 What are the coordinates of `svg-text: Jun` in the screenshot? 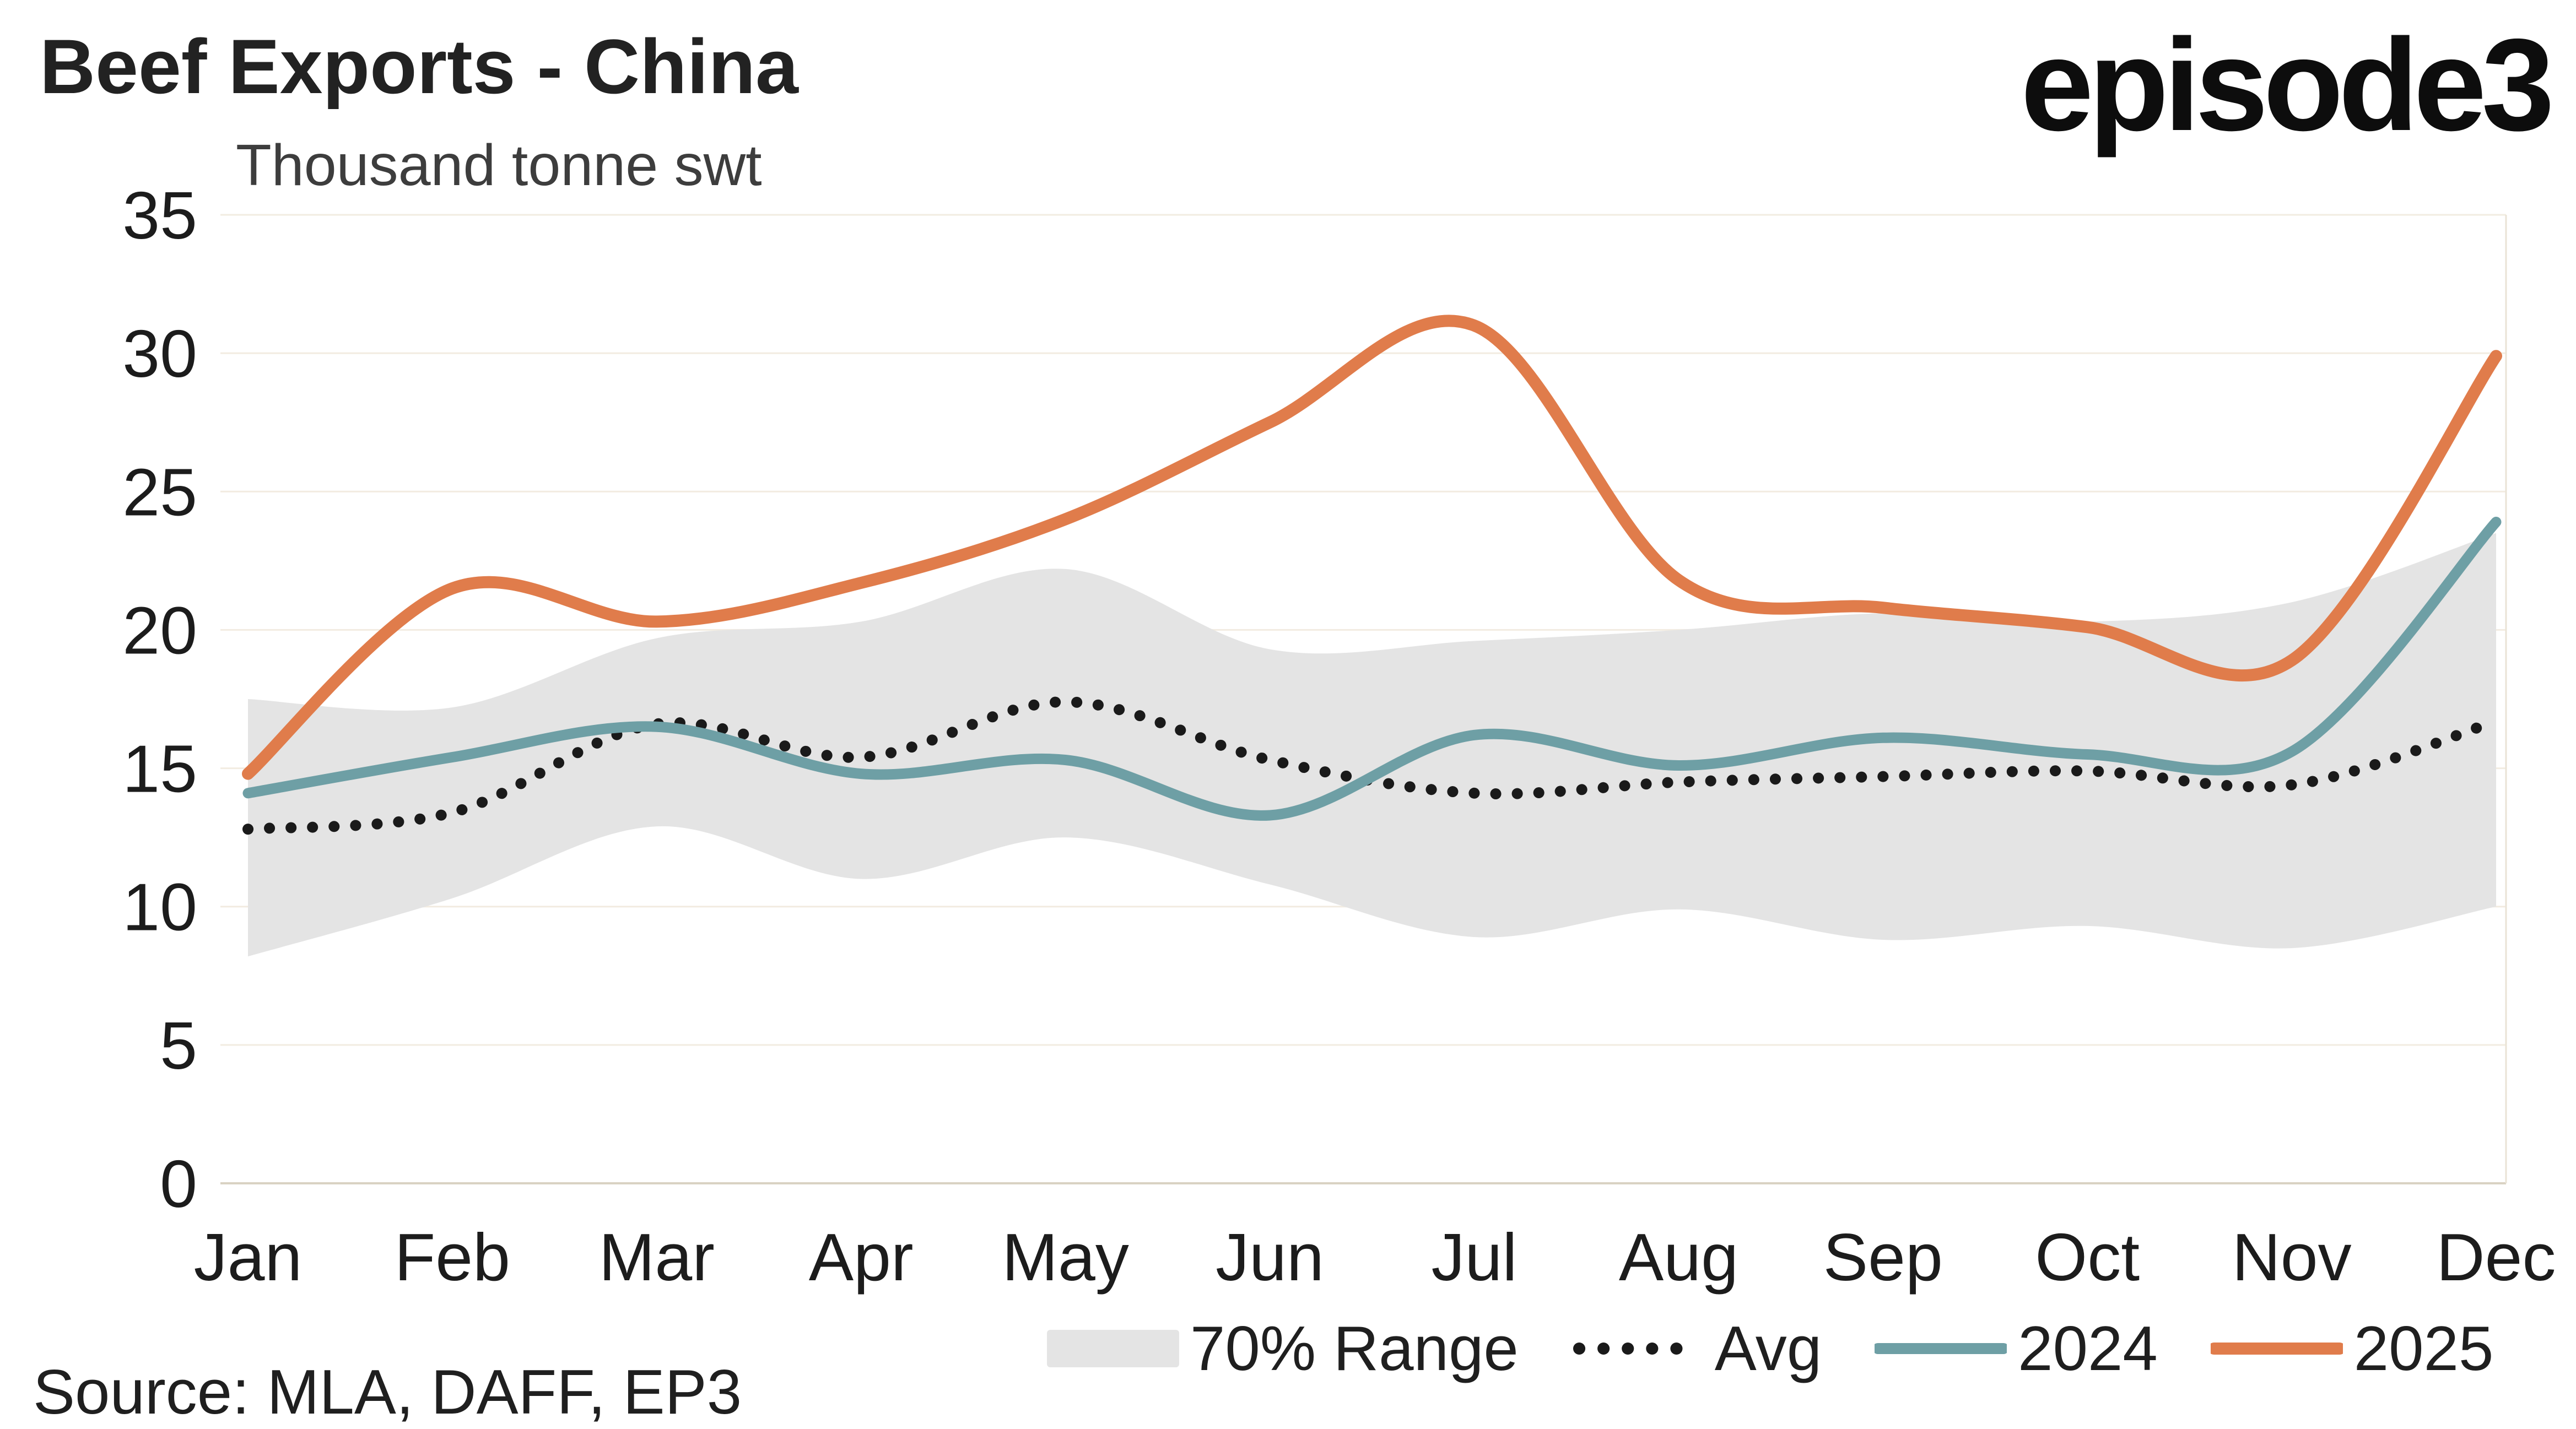 It's located at (1270, 1257).